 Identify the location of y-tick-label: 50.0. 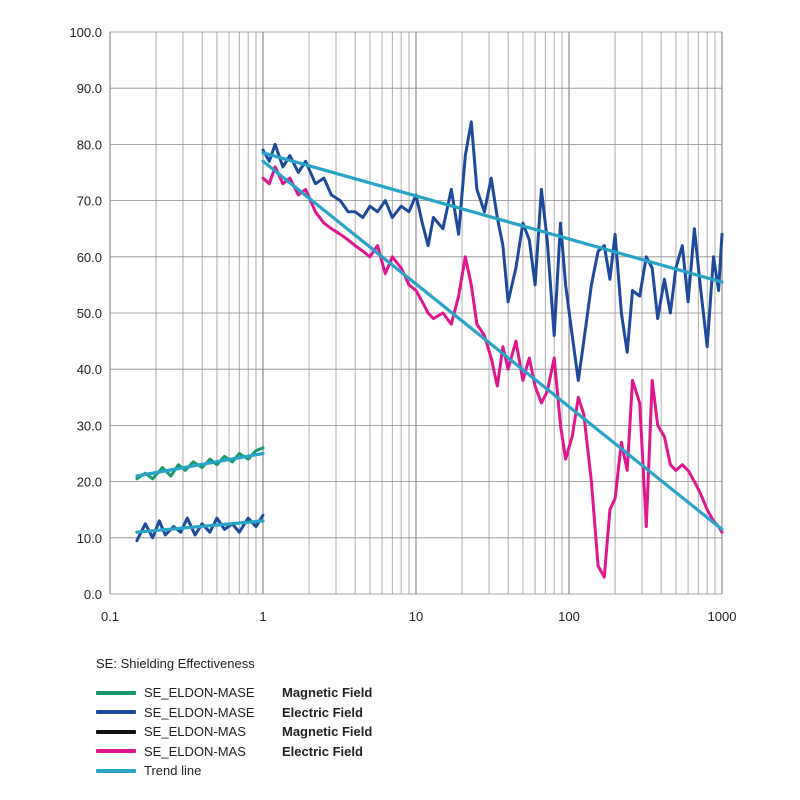
(89, 313).